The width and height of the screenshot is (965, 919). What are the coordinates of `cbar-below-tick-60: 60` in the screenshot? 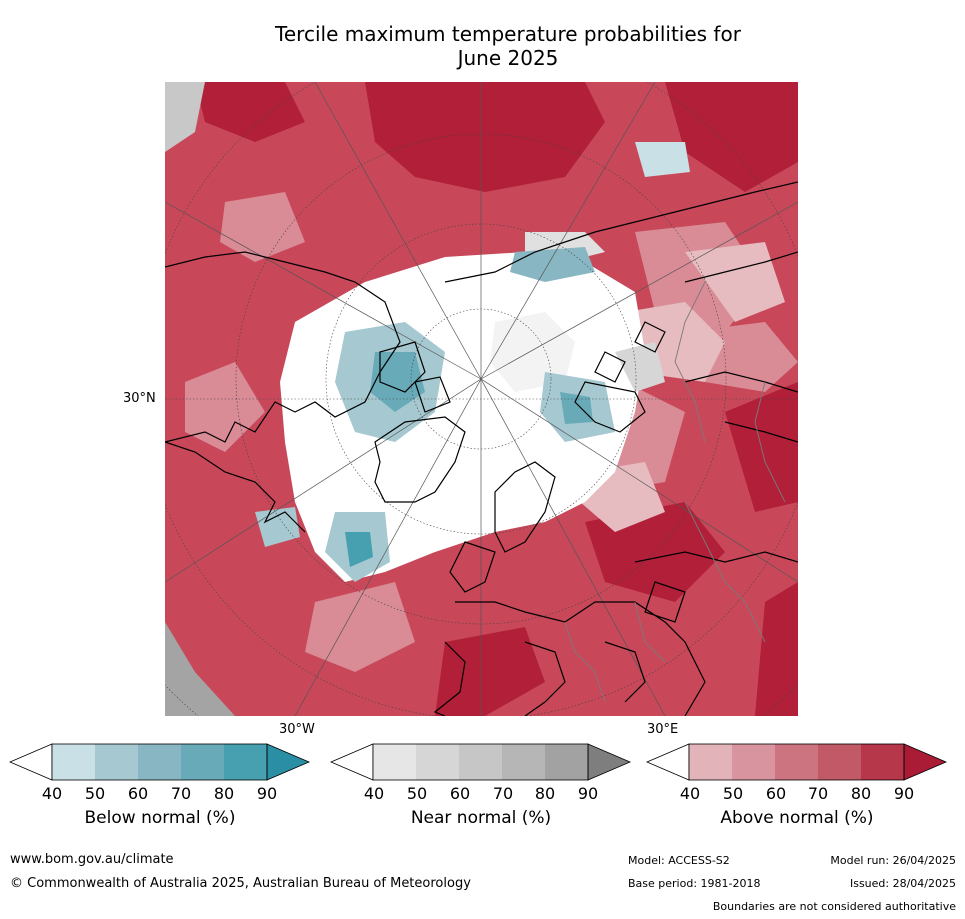 It's located at (138, 793).